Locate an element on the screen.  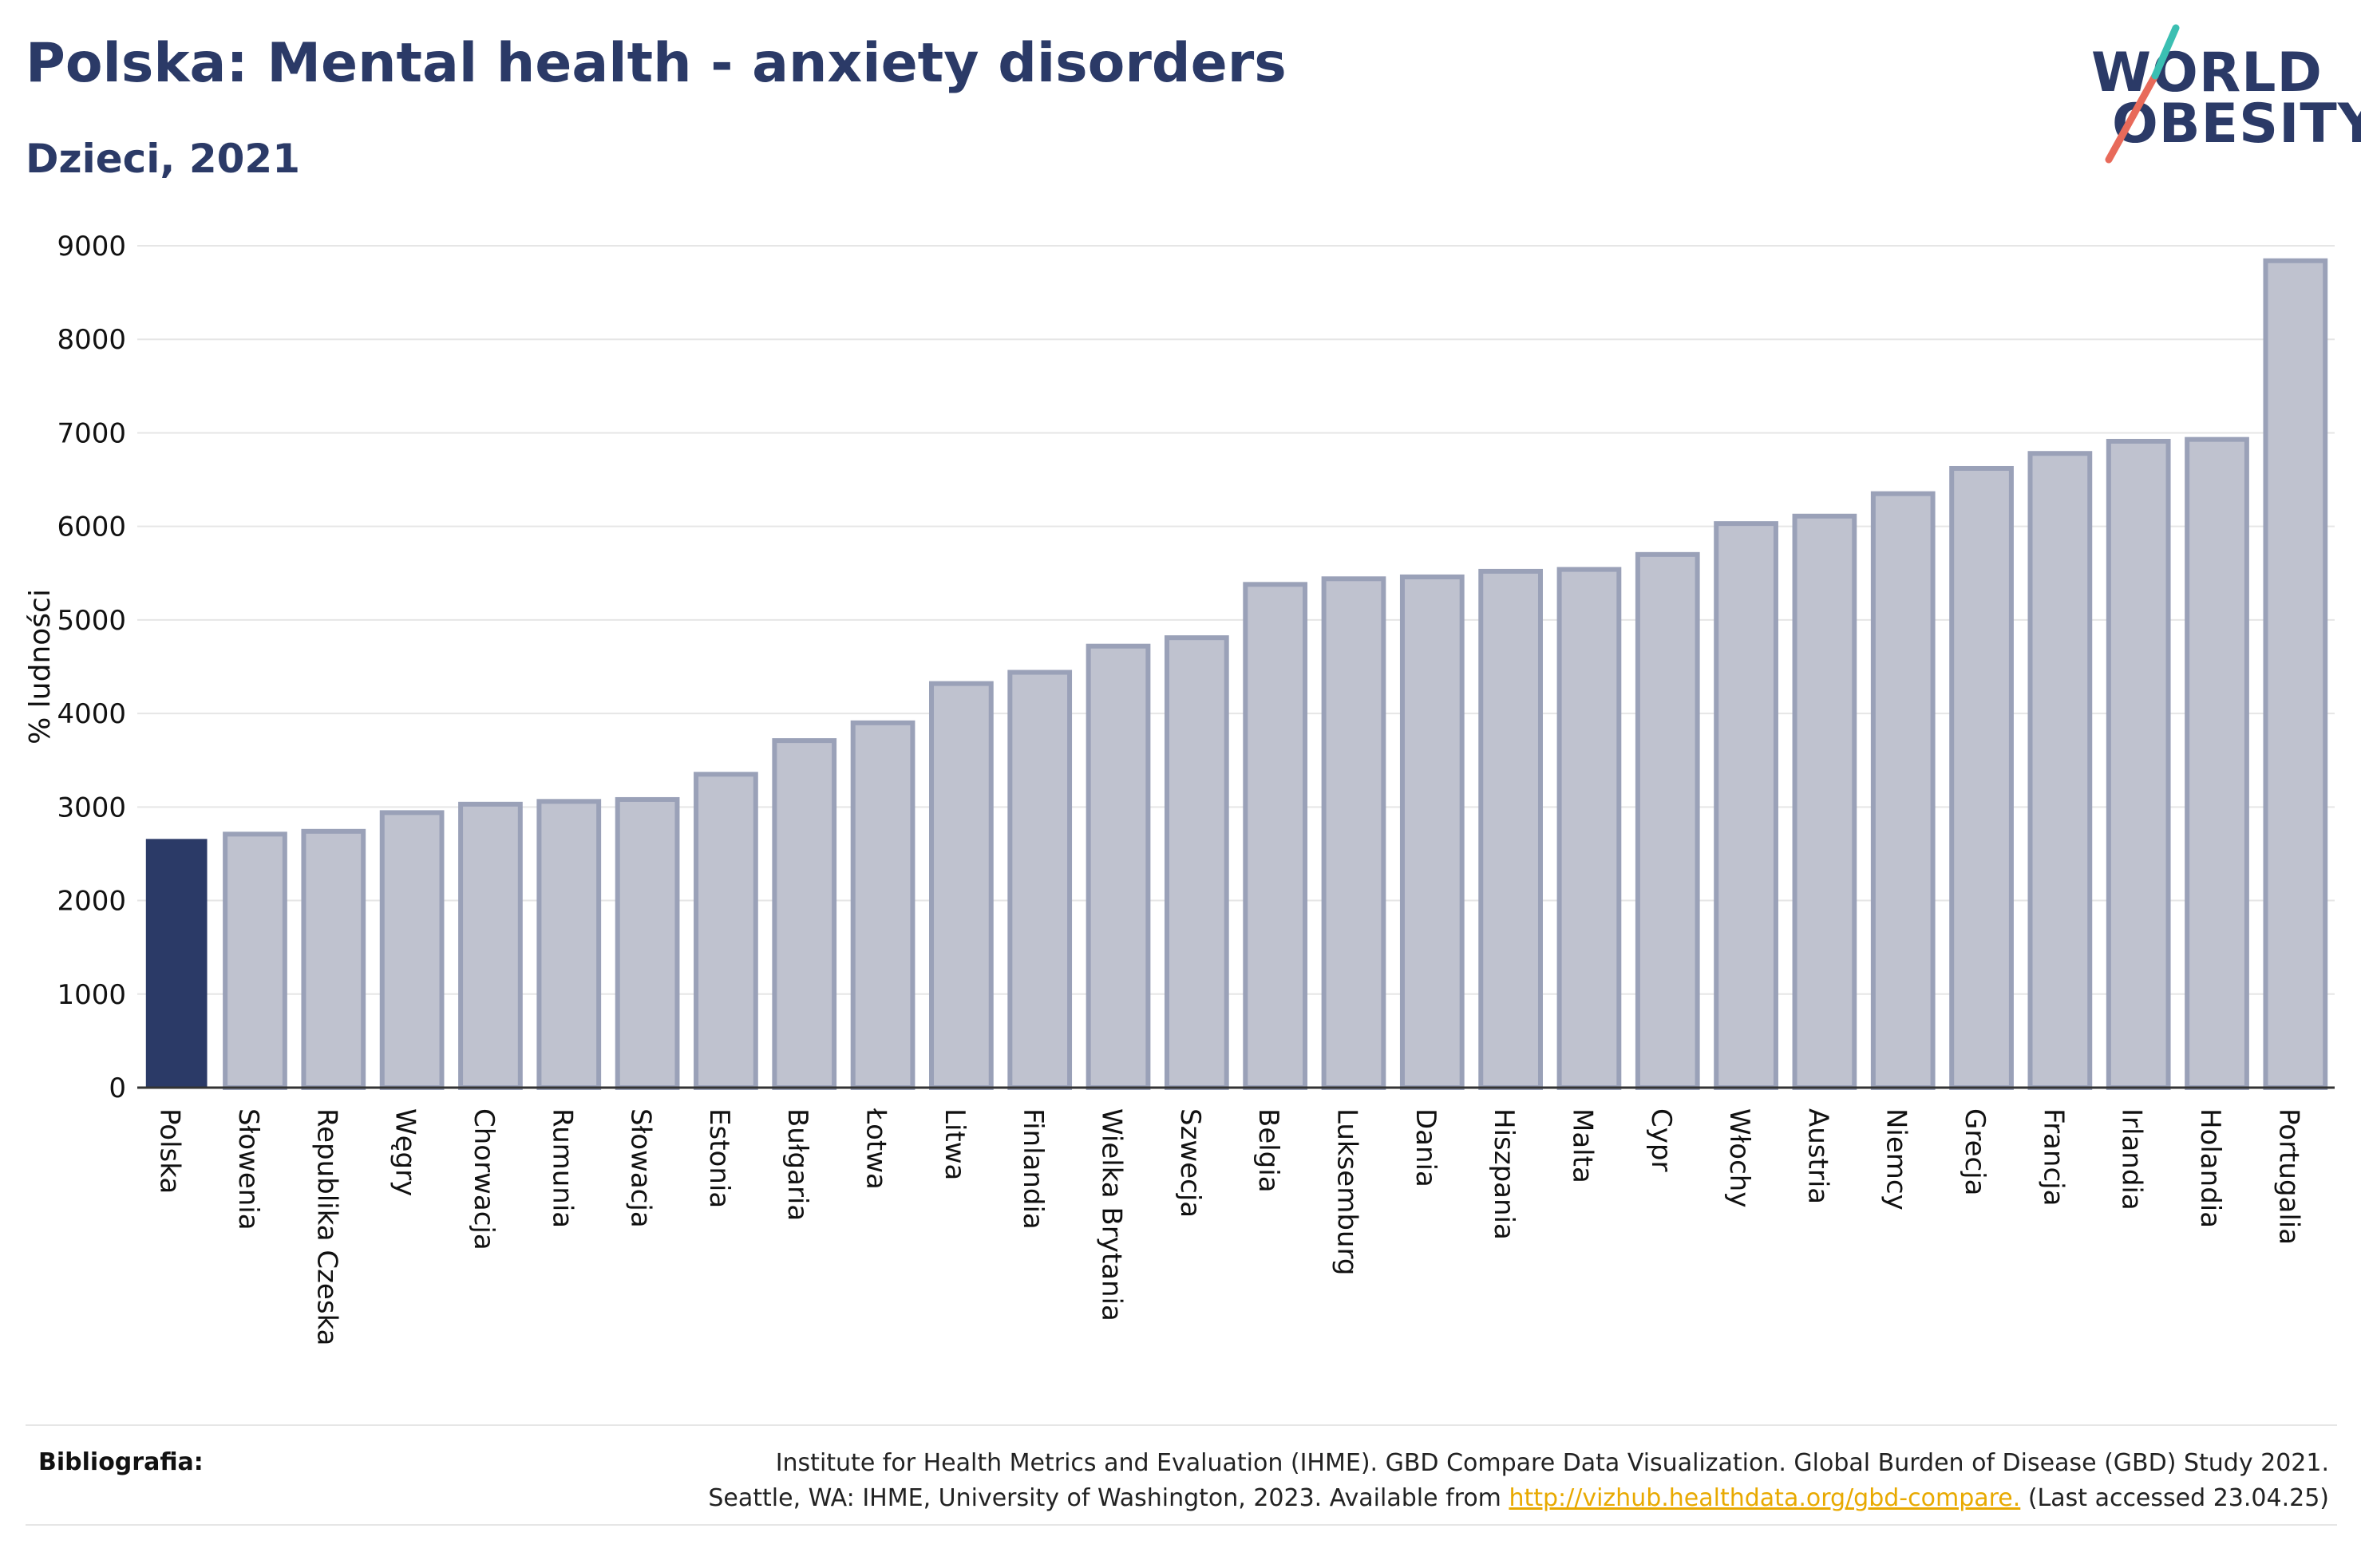
x-tick-label: Chorwacja is located at coordinates (484, 1179).